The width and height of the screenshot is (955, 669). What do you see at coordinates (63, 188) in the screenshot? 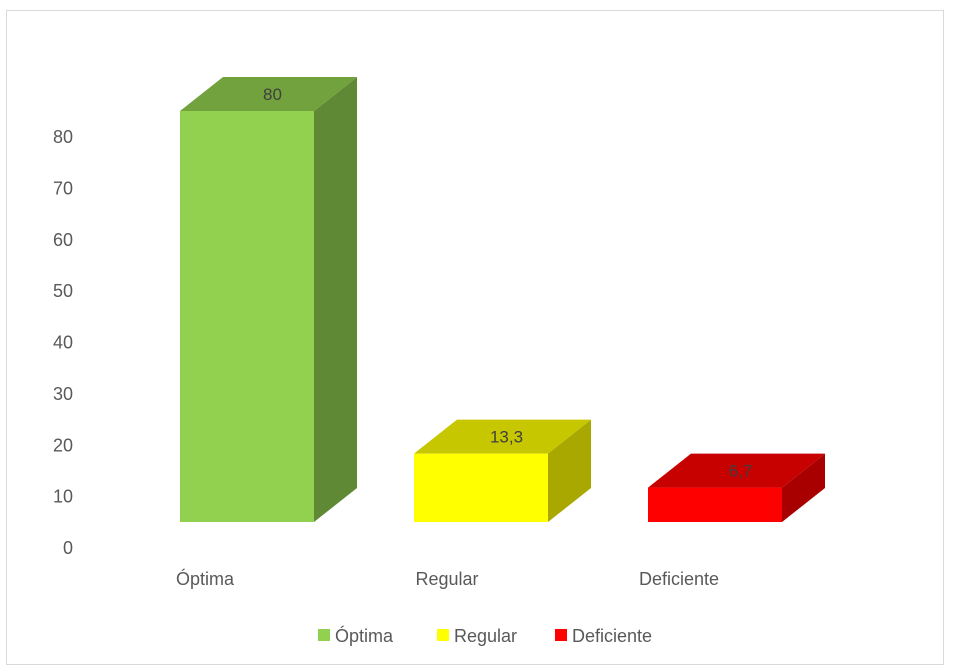
I see `y-tick-label: 70` at bounding box center [63, 188].